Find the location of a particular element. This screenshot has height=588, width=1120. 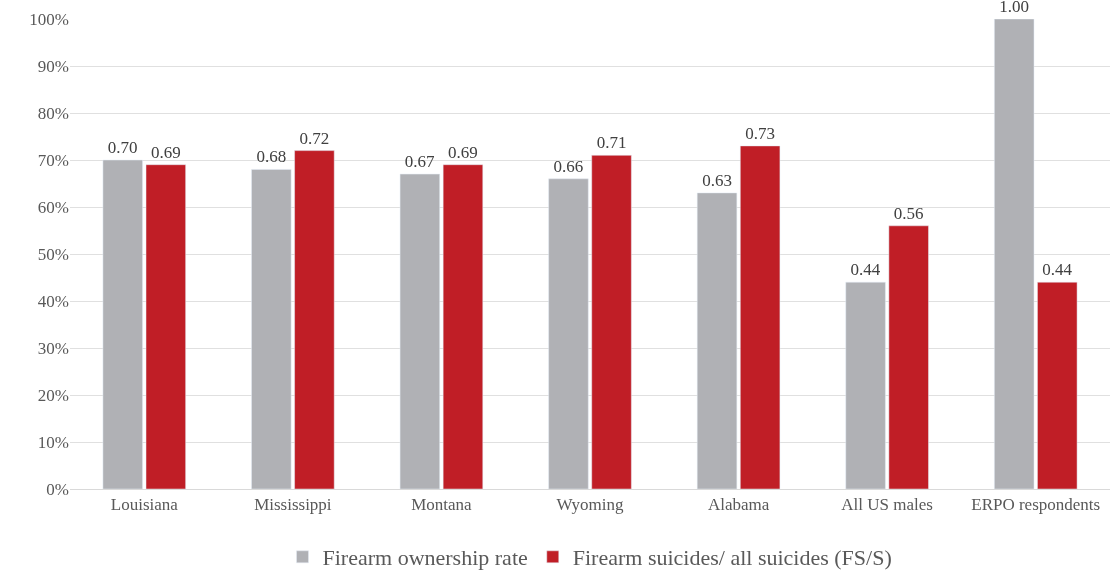

x-tick-label: ERPO respondents is located at coordinates (1036, 505).